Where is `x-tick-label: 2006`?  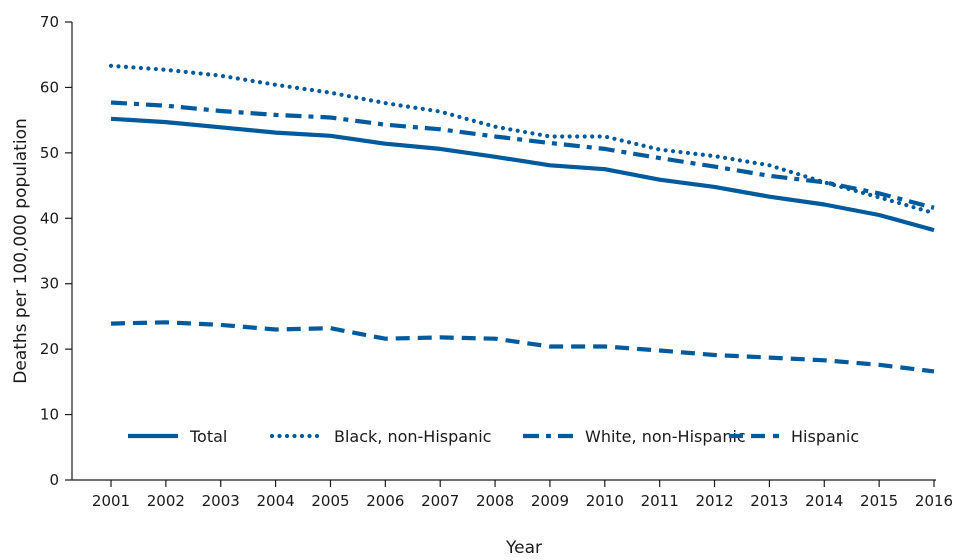
x-tick-label: 2006 is located at coordinates (385, 501).